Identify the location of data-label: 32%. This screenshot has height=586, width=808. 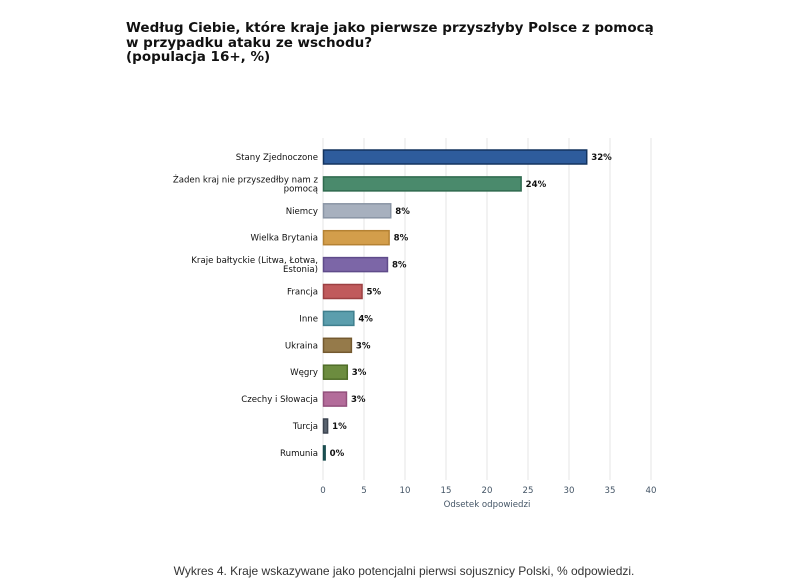
(601, 158).